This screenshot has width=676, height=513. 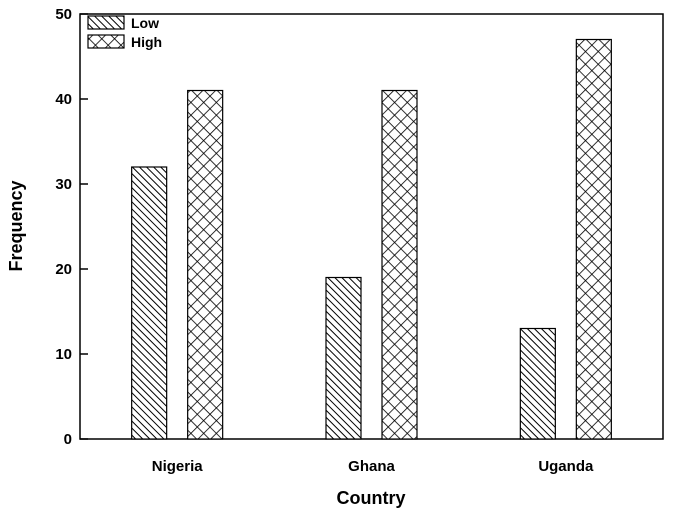 I want to click on x-axis-title: Country, so click(x=371, y=498).